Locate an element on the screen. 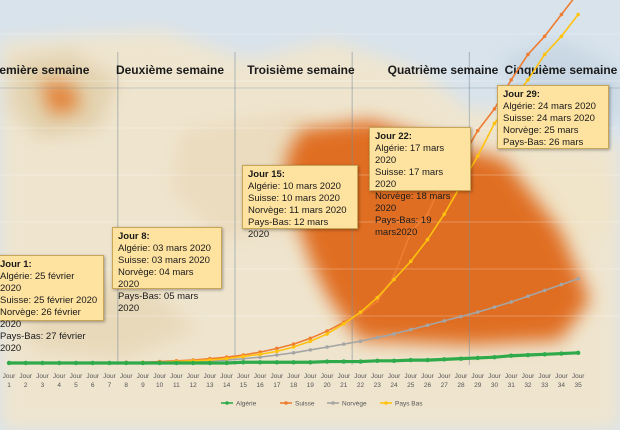  annotation-line: Algérie: 17 mars 2020 is located at coordinates (410, 154).